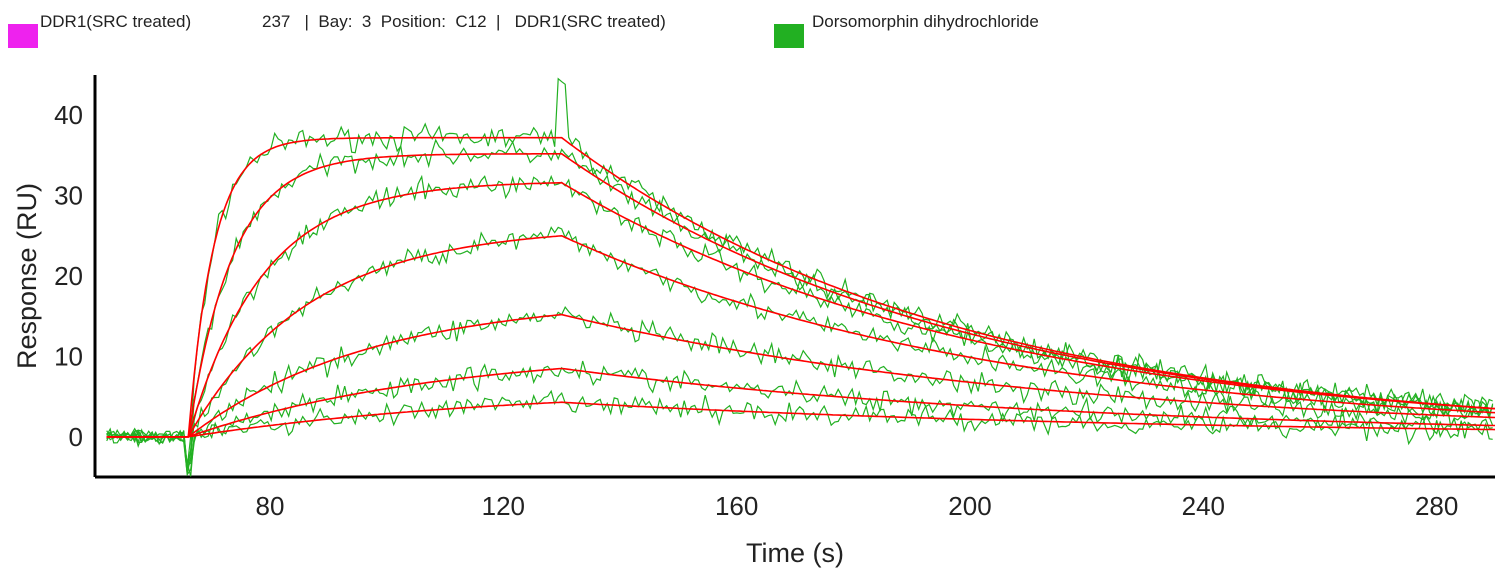 The height and width of the screenshot is (570, 1495). Describe the element at coordinates (969, 506) in the screenshot. I see `x-tick-label: 200` at that location.